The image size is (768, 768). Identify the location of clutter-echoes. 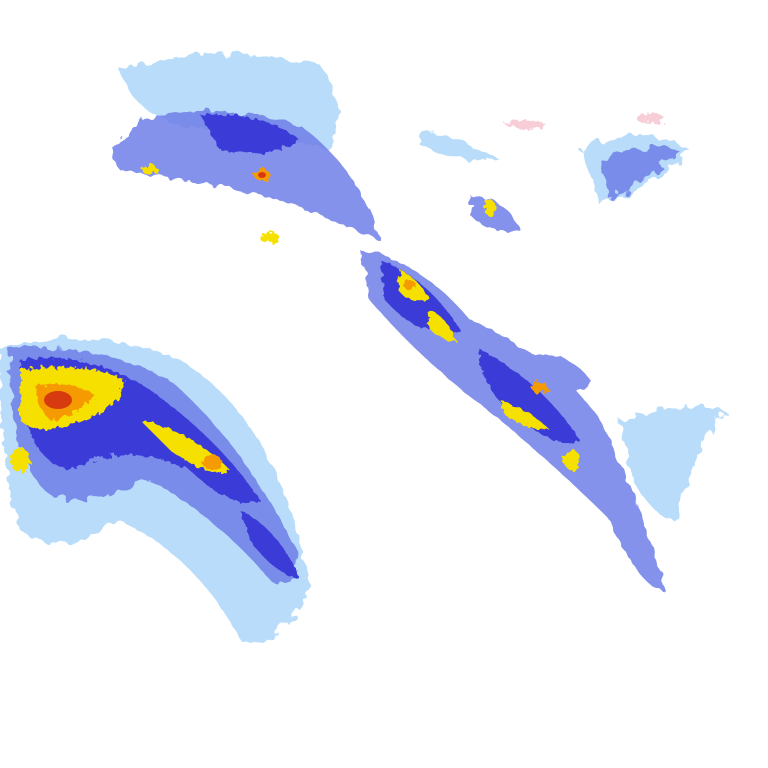
(584, 120).